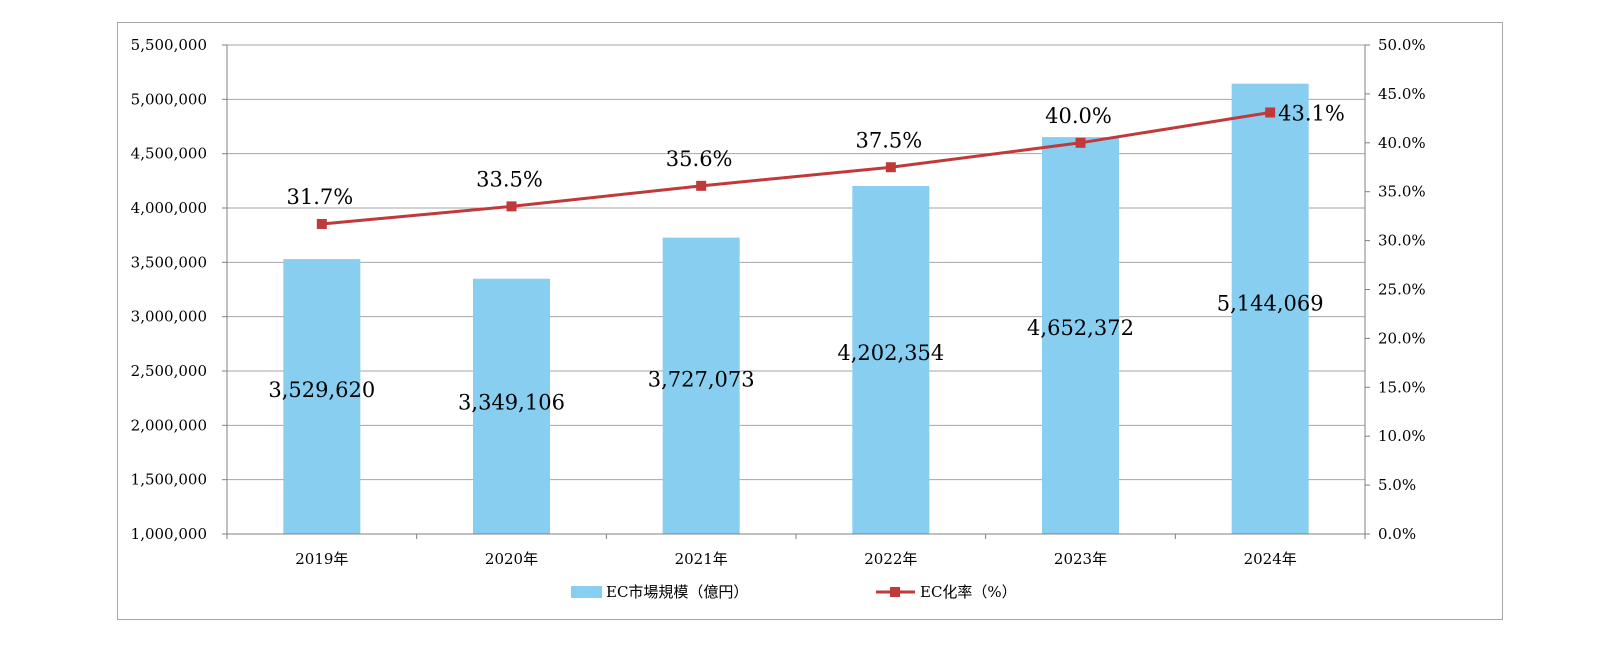 Image resolution: width=1600 pixels, height=662 pixels. Describe the element at coordinates (1402, 45) in the screenshot. I see `right-axis-tick-label: 50.0%` at that location.